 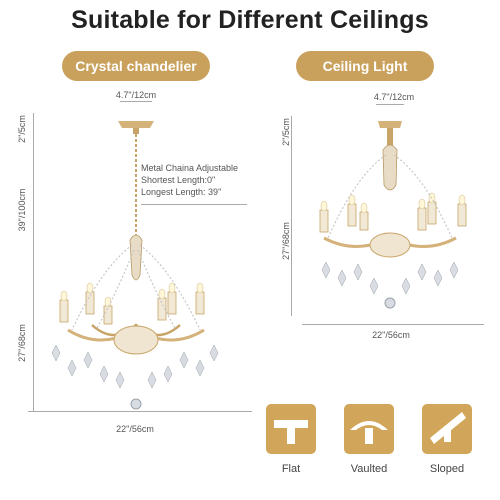 What do you see at coordinates (291, 216) in the screenshot?
I see `right-vertical-dimension-line` at bounding box center [291, 216].